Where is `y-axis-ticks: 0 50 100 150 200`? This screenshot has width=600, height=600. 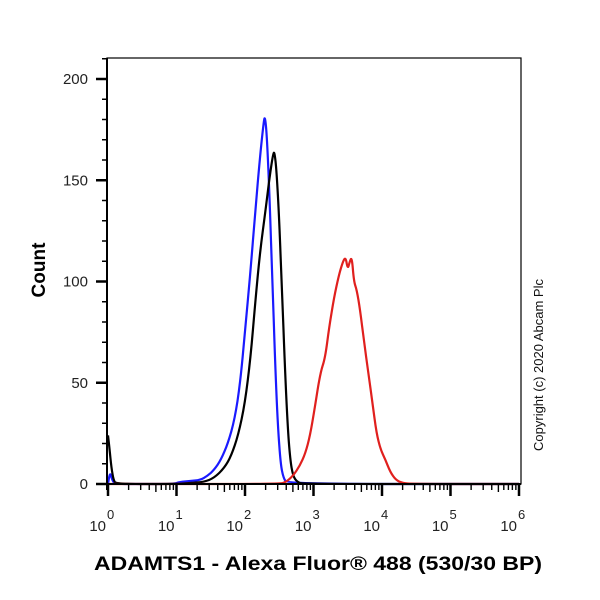
y-axis-ticks: 0 50 100 150 200 is located at coordinates (85, 275).